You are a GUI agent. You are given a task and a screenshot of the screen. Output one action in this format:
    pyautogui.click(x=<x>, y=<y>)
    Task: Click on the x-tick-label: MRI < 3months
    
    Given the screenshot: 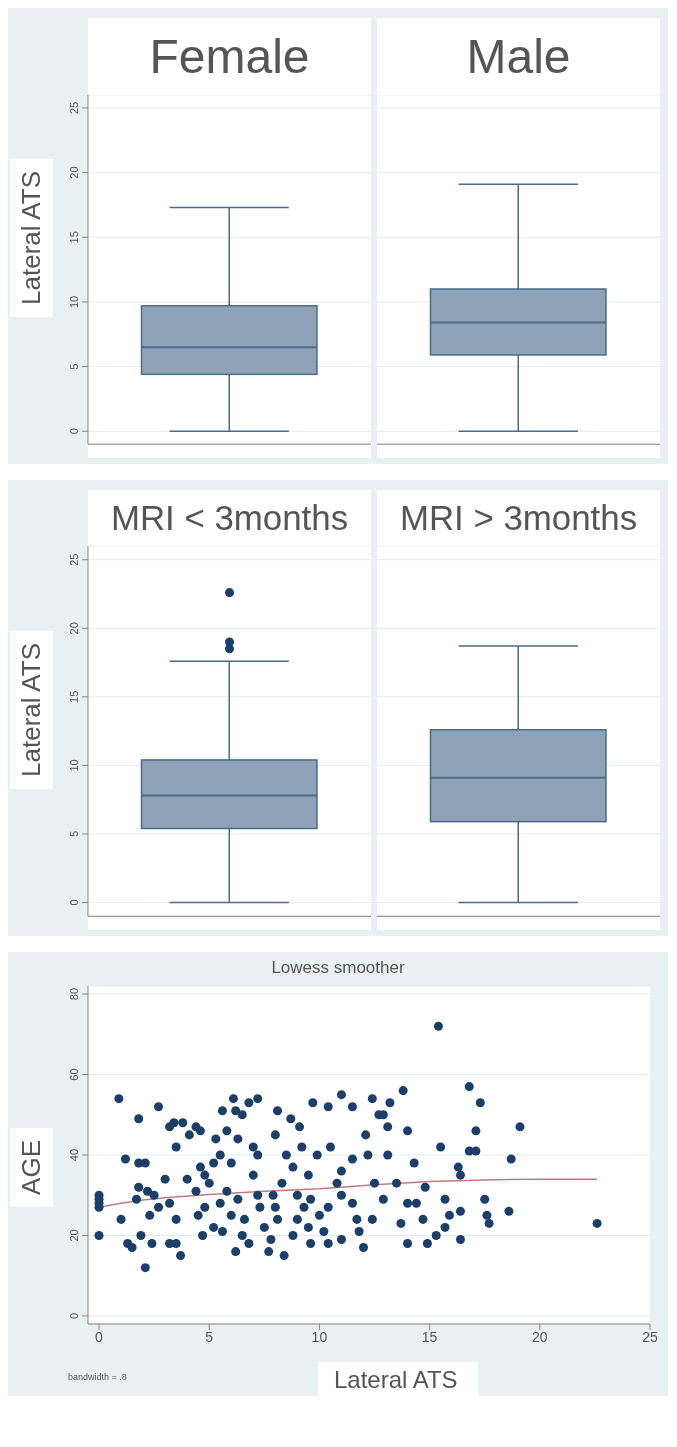 What is the action you would take?
    pyautogui.click(x=229, y=518)
    